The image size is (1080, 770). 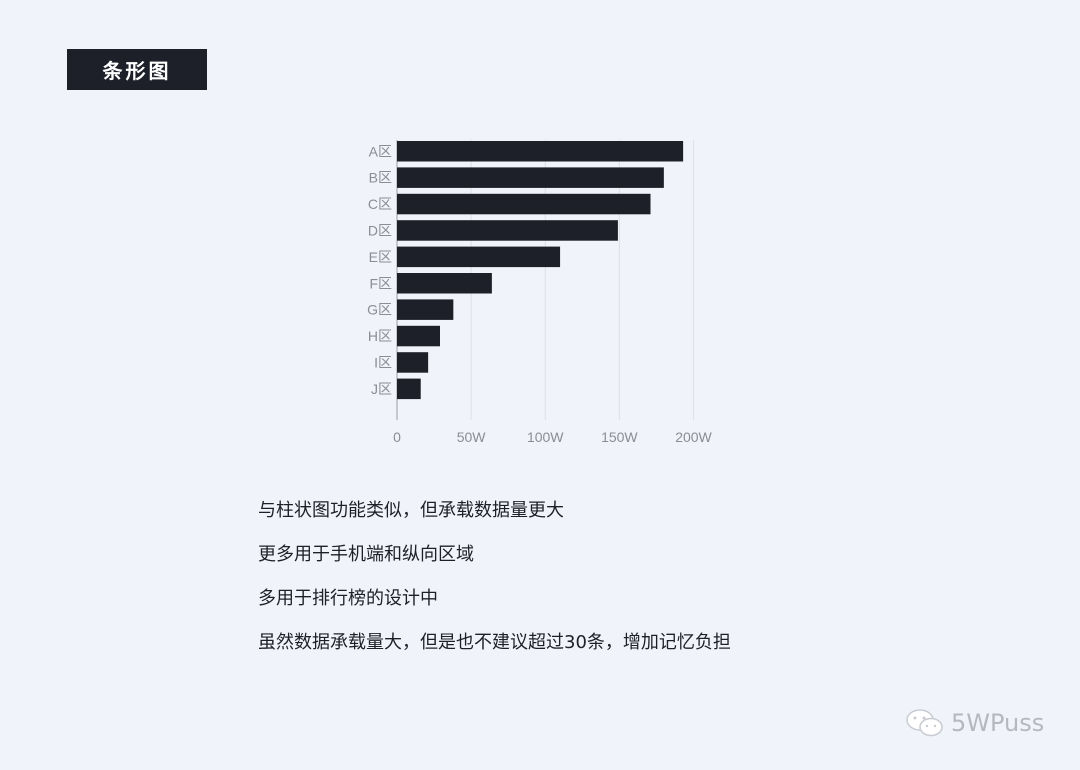 I want to click on wechat-icon, so click(x=924, y=723).